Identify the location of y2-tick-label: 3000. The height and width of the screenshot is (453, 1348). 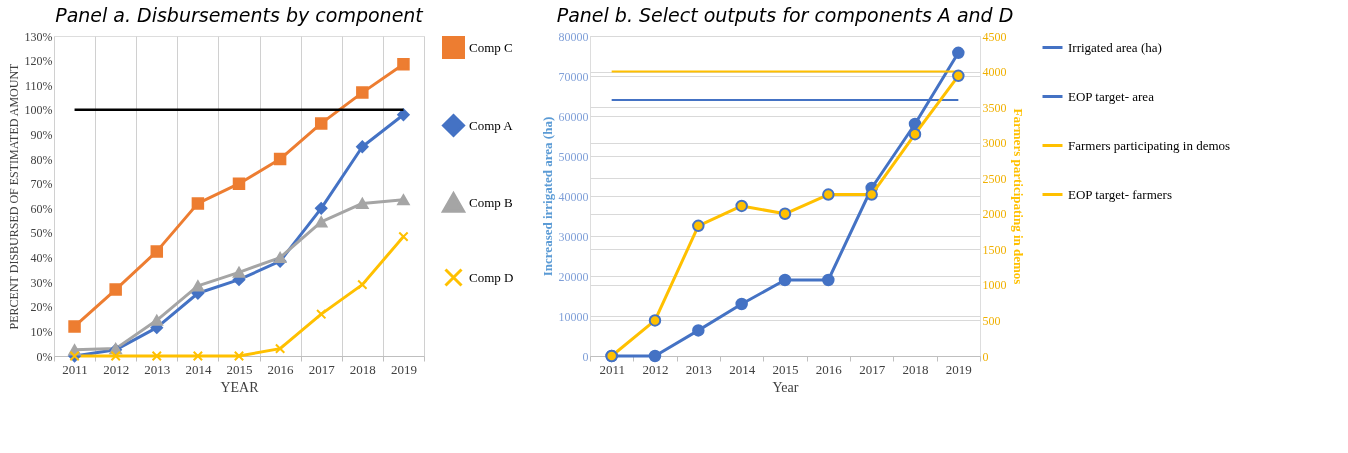
(994, 143).